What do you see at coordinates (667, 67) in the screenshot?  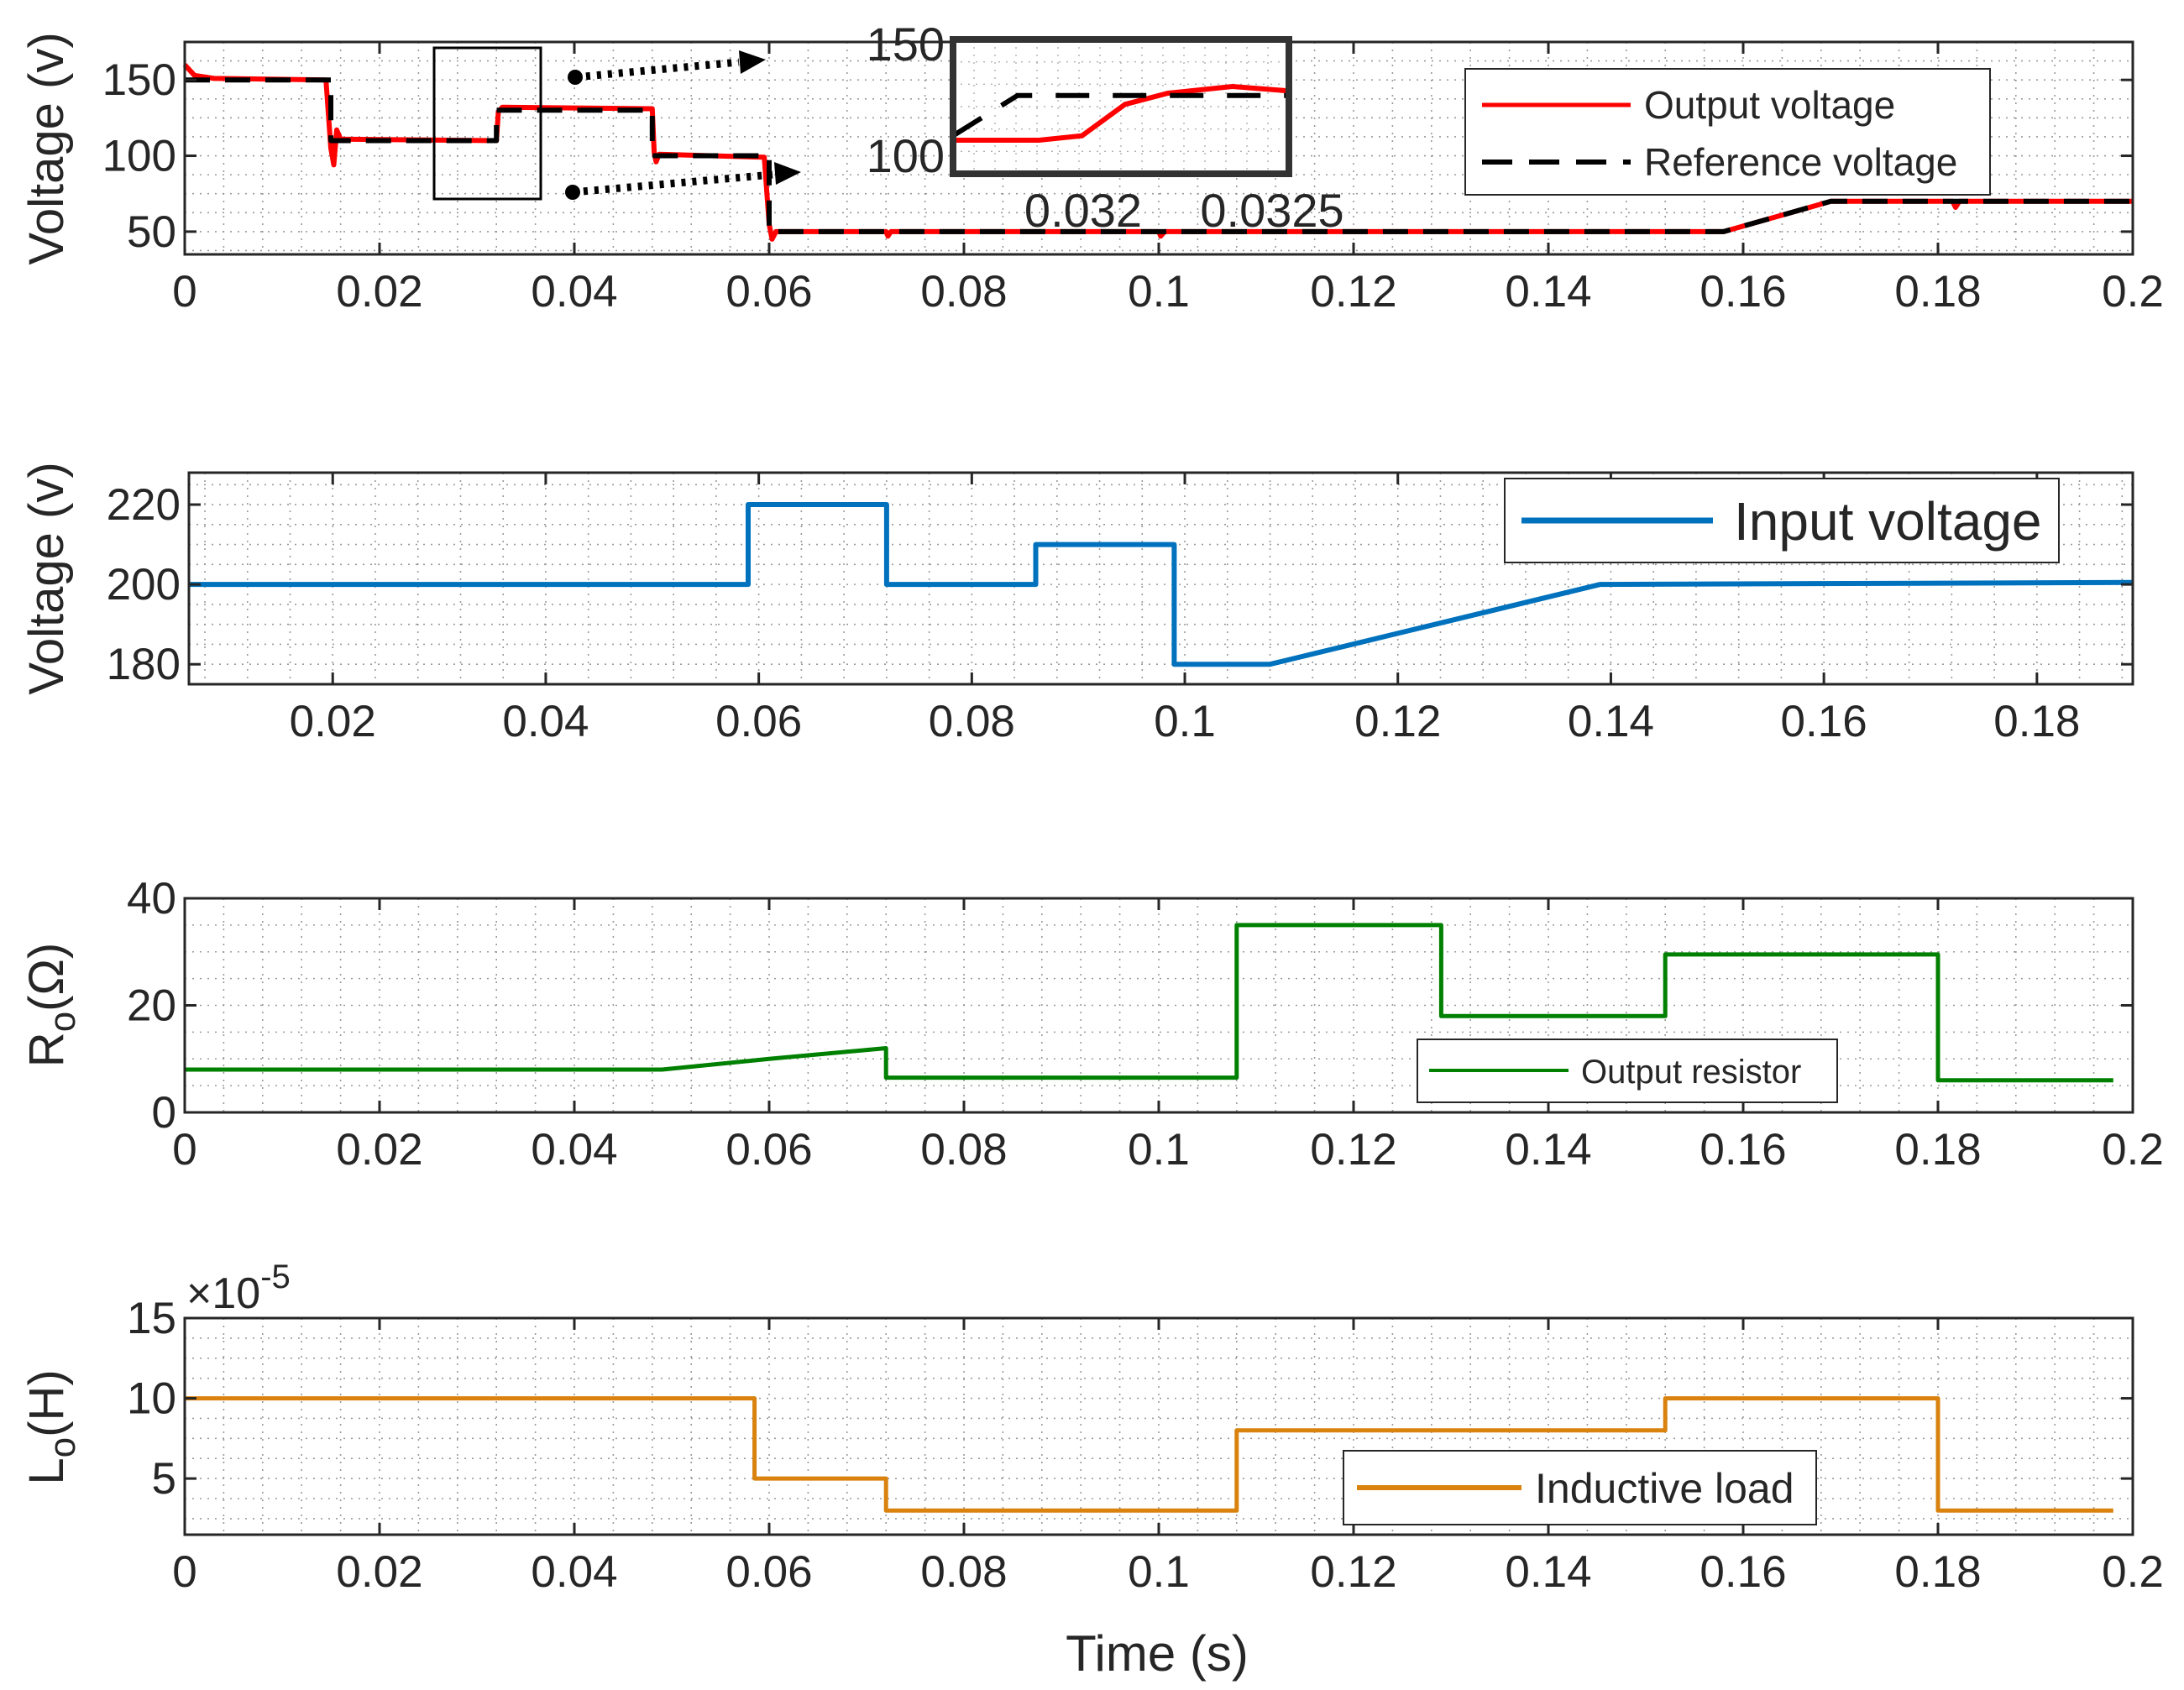 I see `zoom-arrow-top` at bounding box center [667, 67].